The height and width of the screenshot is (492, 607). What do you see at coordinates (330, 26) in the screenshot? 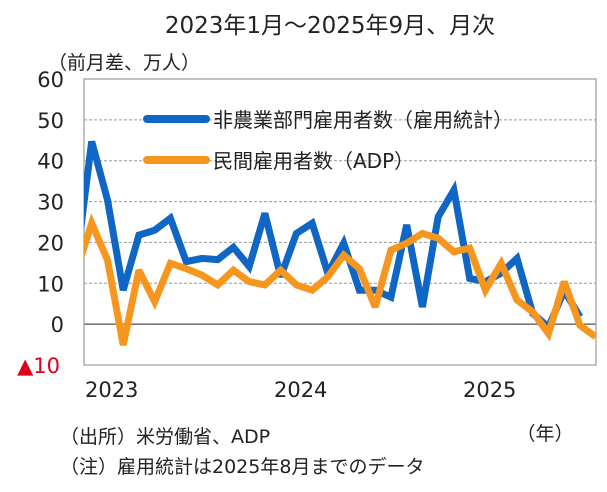
I see `chart-title: 2023年1月～2025年9月、月次` at bounding box center [330, 26].